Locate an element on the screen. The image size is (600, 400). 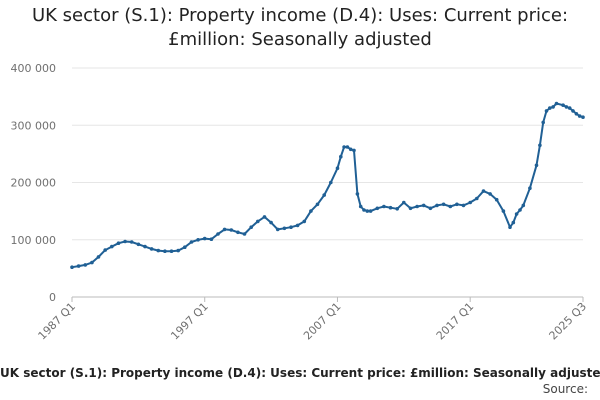
y-tick-label: 0 is located at coordinates (52, 297).